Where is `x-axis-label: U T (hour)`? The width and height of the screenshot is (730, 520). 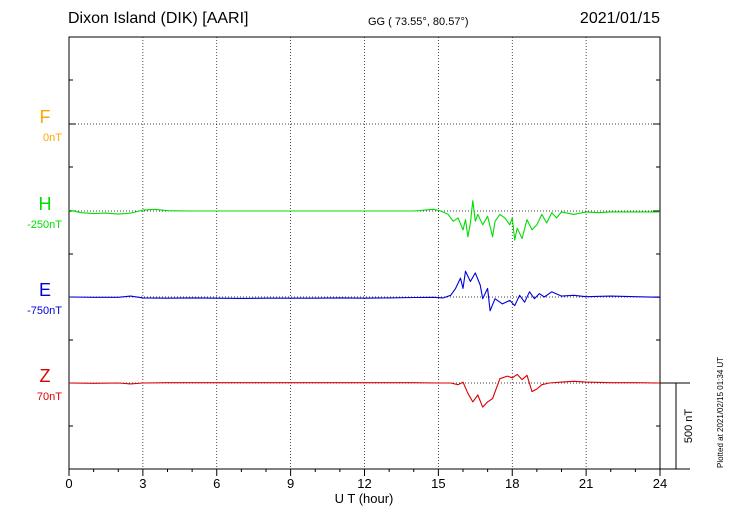 x-axis-label: U T (hour) is located at coordinates (364, 498).